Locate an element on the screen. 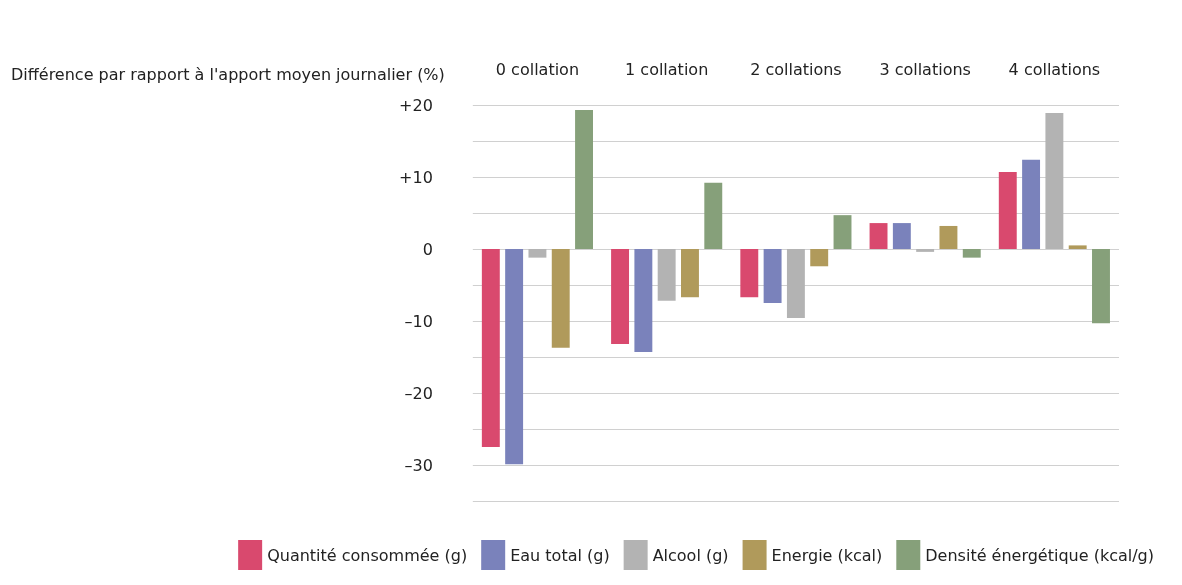 The width and height of the screenshot is (1182, 585). x-tick-label: 1 collation is located at coordinates (667, 69).